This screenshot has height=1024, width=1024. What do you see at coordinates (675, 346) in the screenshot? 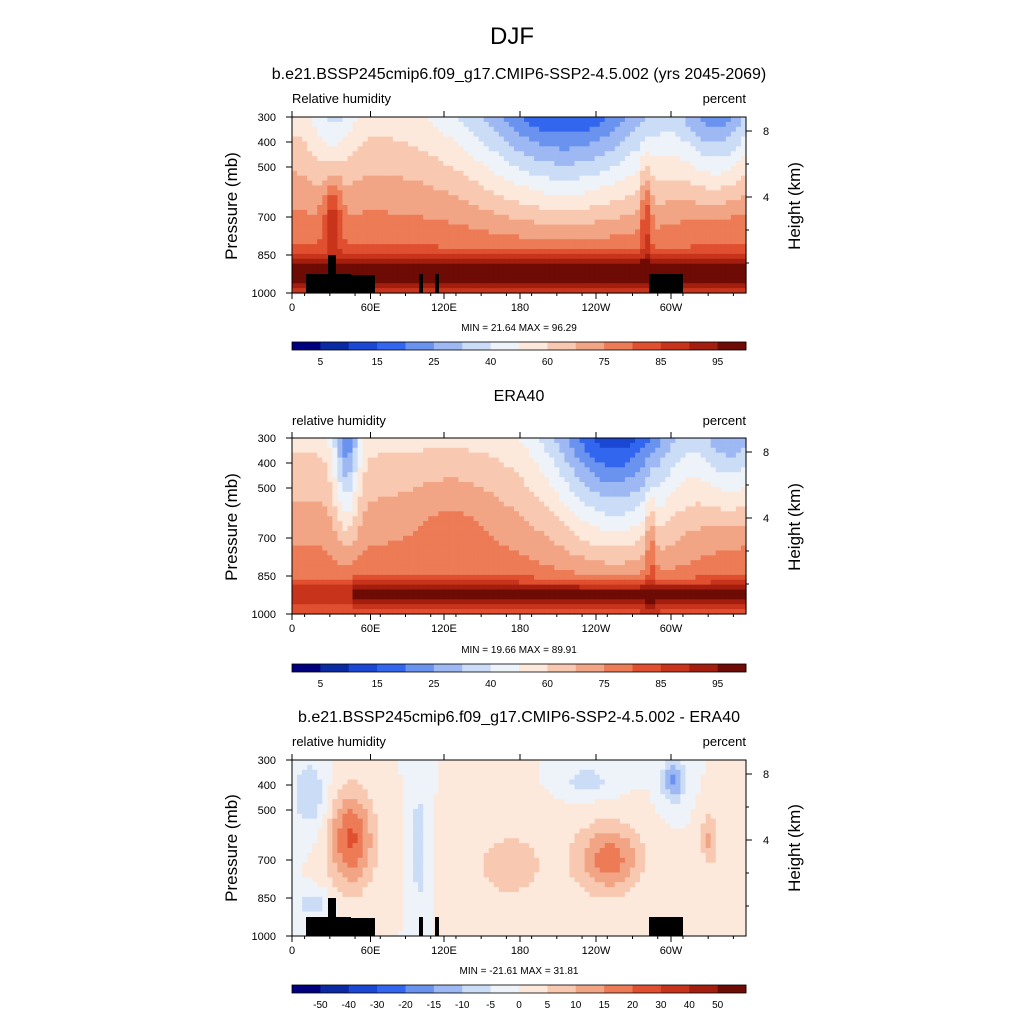
I see `colorbar-swatch` at bounding box center [675, 346].